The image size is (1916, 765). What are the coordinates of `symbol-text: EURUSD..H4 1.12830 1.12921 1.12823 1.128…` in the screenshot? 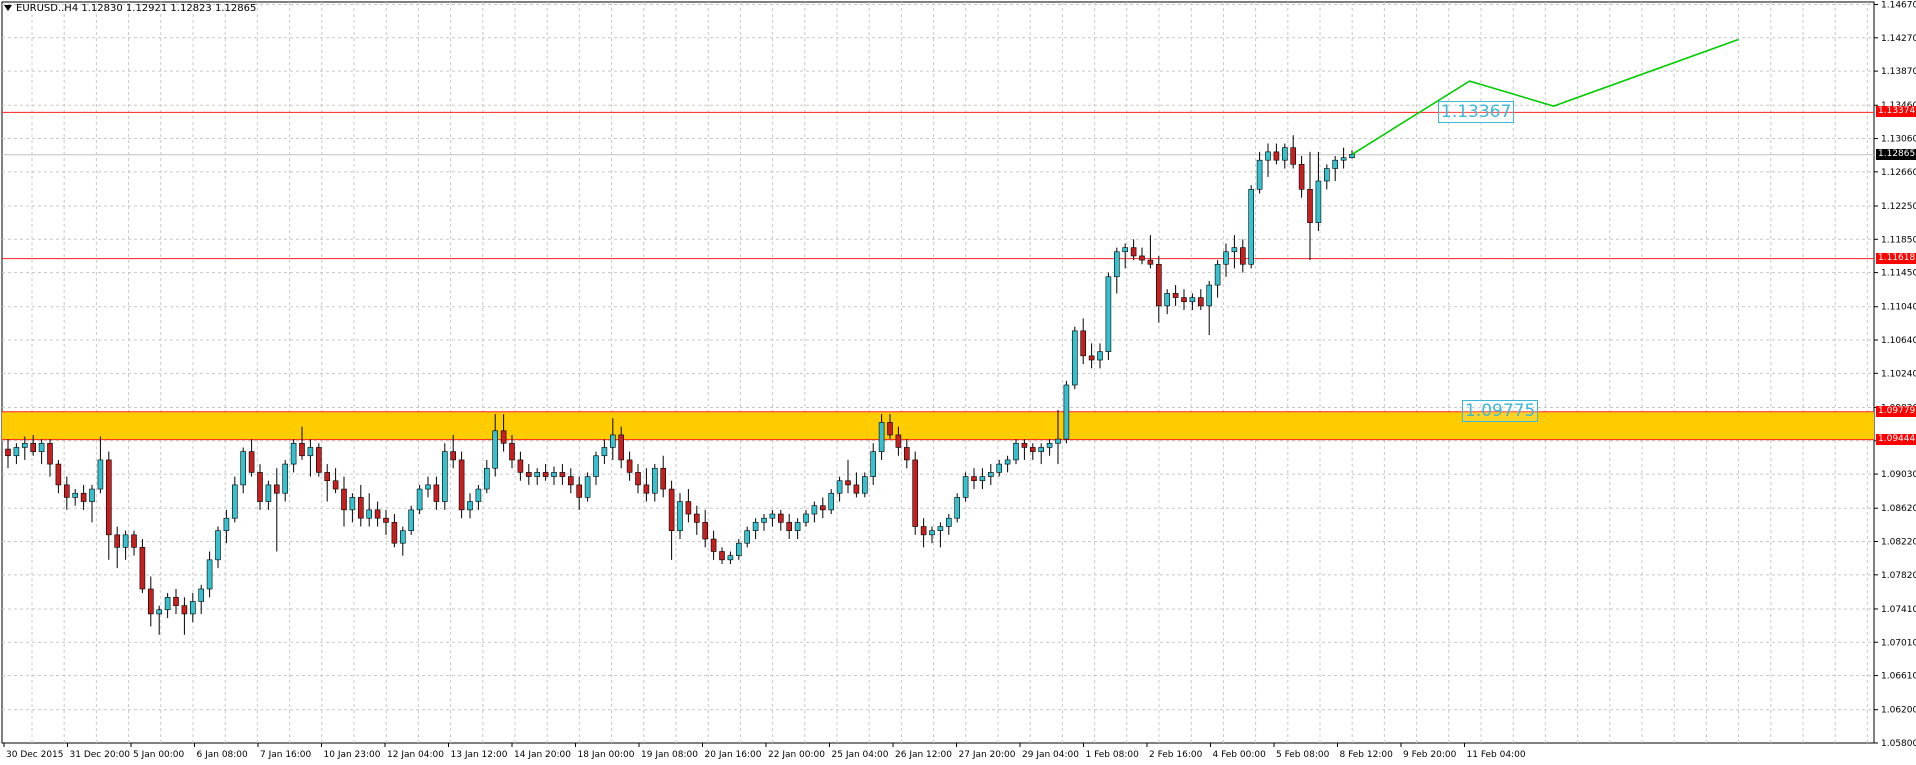 It's located at (136, 8).